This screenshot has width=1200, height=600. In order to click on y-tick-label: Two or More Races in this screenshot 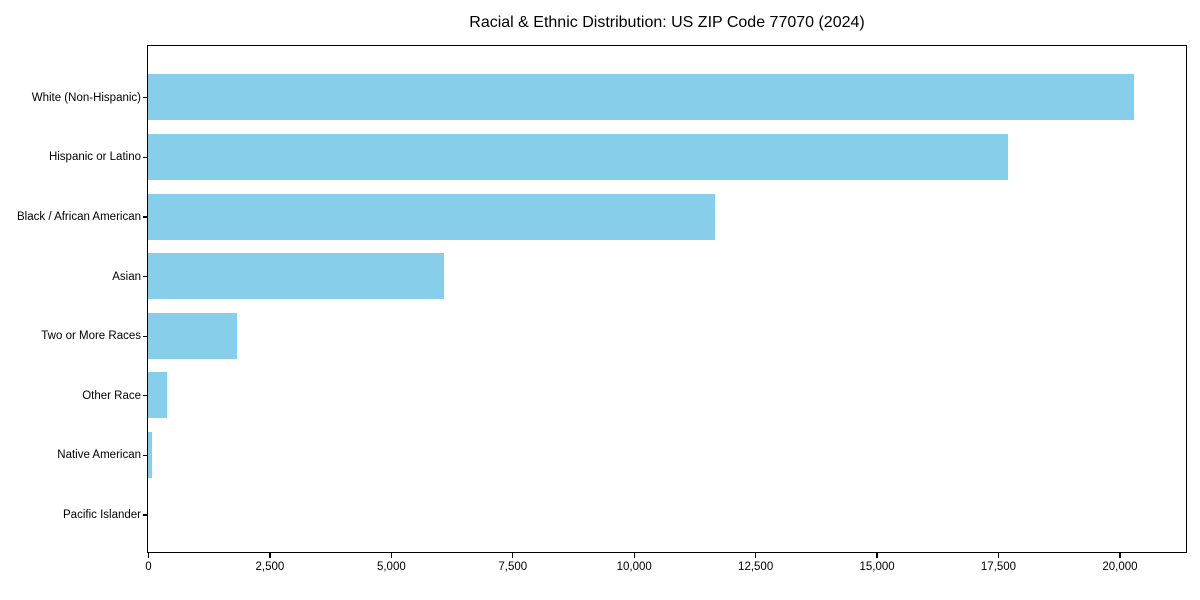, I will do `click(91, 336)`.